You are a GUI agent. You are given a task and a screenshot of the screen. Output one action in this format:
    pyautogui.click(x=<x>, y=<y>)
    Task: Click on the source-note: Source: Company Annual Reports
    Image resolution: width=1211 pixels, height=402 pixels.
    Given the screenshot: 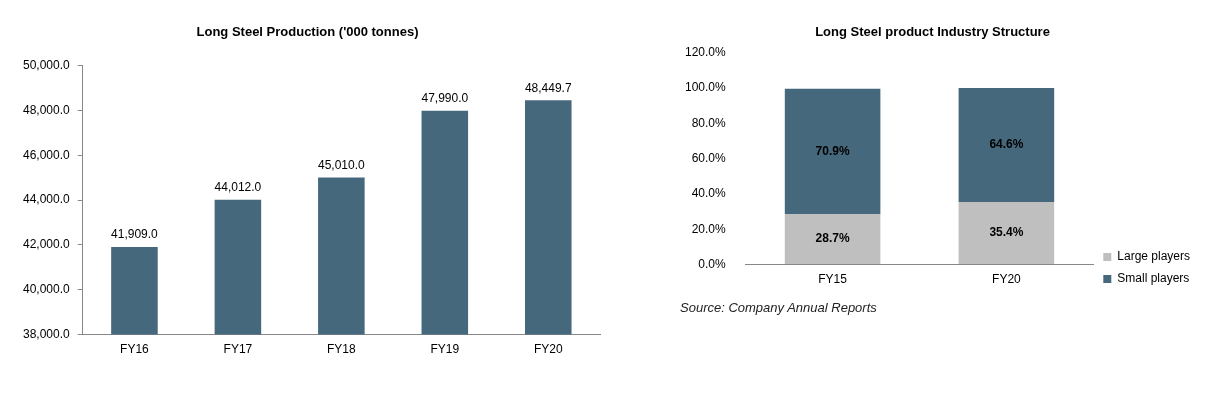 What is the action you would take?
    pyautogui.click(x=778, y=307)
    